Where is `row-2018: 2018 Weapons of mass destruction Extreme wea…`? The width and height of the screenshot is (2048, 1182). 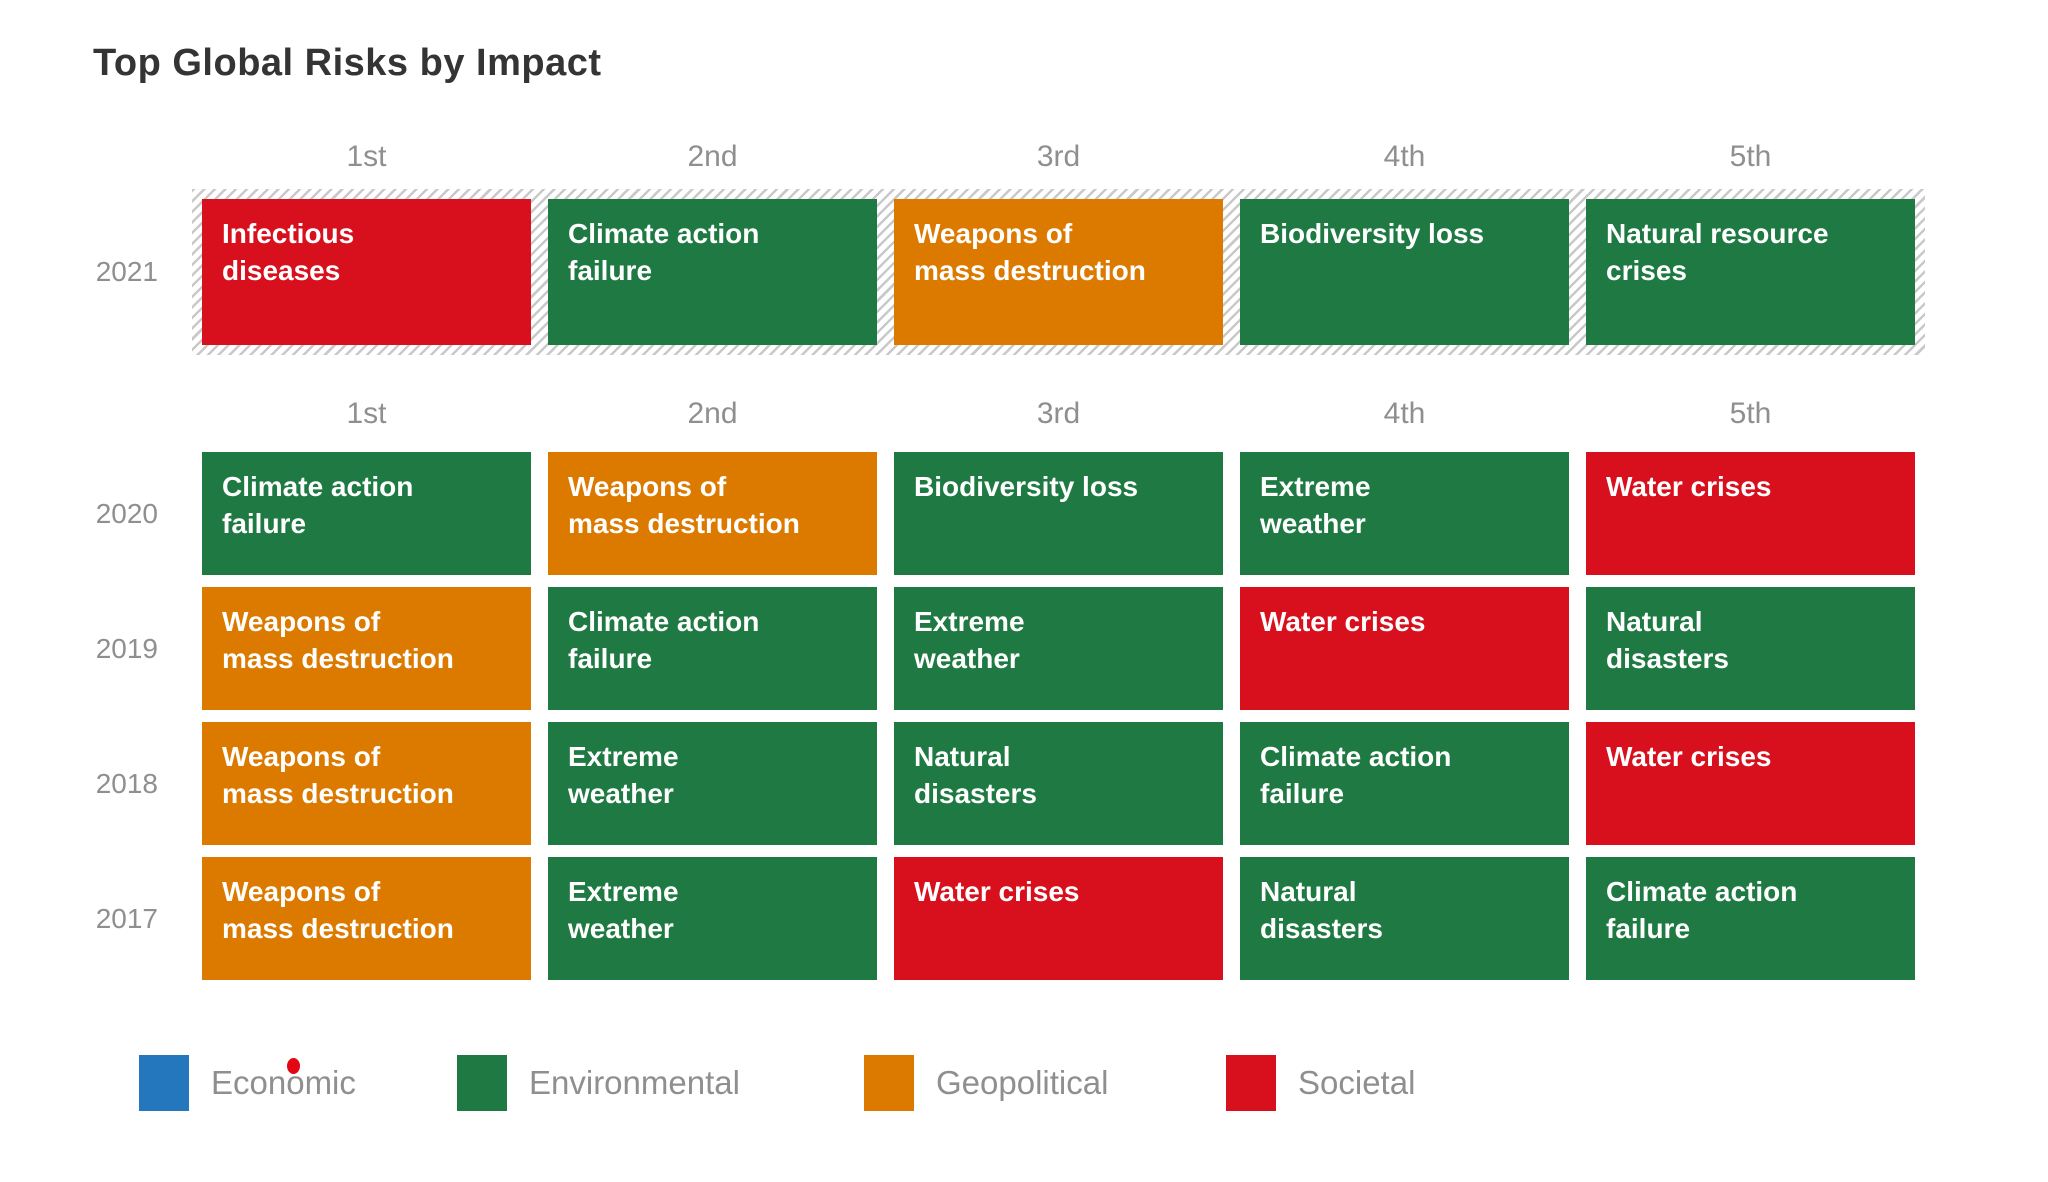 row-2018: 2018 Weapons of mass destruction Extreme wea… is located at coordinates (1005, 783).